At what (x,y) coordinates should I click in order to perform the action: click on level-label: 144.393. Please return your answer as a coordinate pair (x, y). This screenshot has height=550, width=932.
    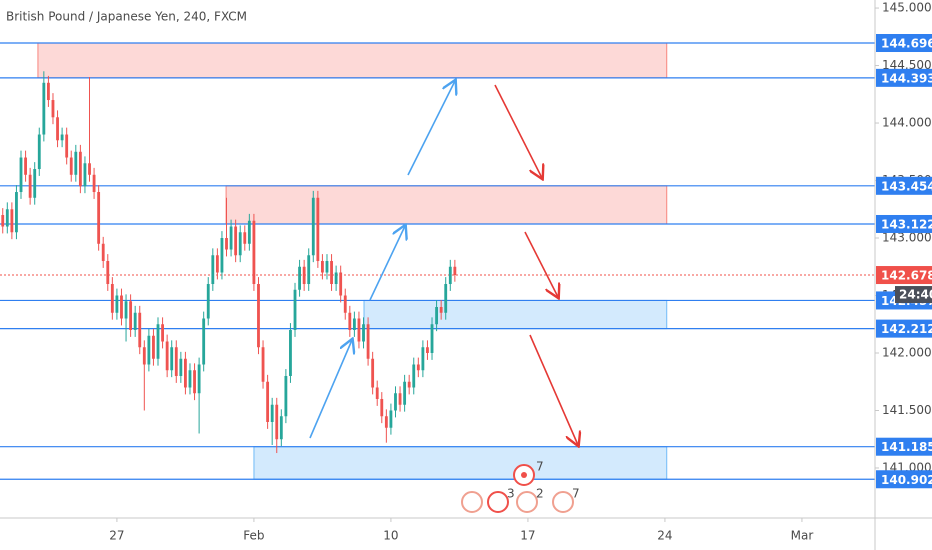
    Looking at the image, I should click on (906, 78).